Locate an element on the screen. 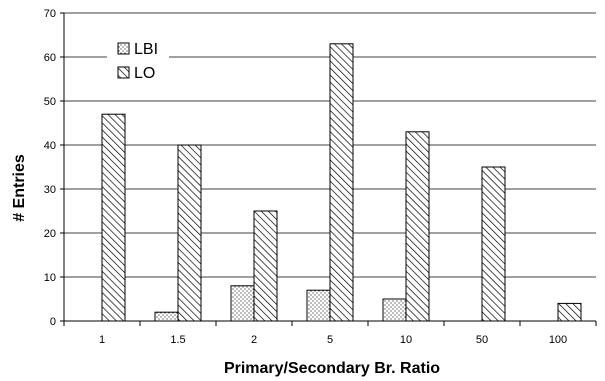  legend-swatch-lo is located at coordinates (123, 72).